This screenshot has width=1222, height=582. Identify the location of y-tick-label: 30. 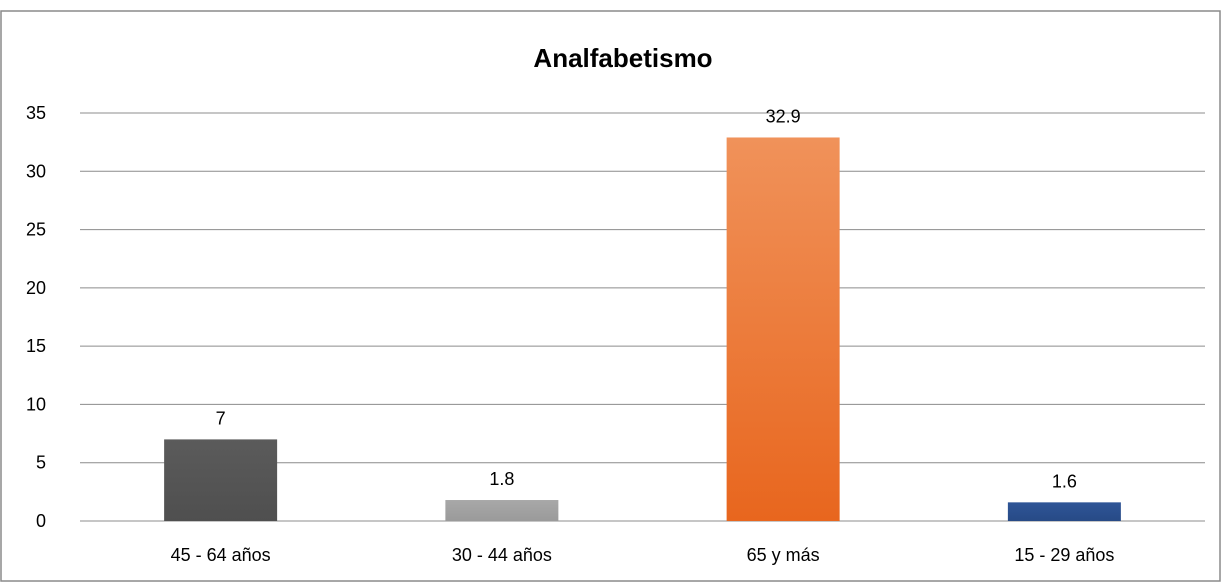
(36, 171).